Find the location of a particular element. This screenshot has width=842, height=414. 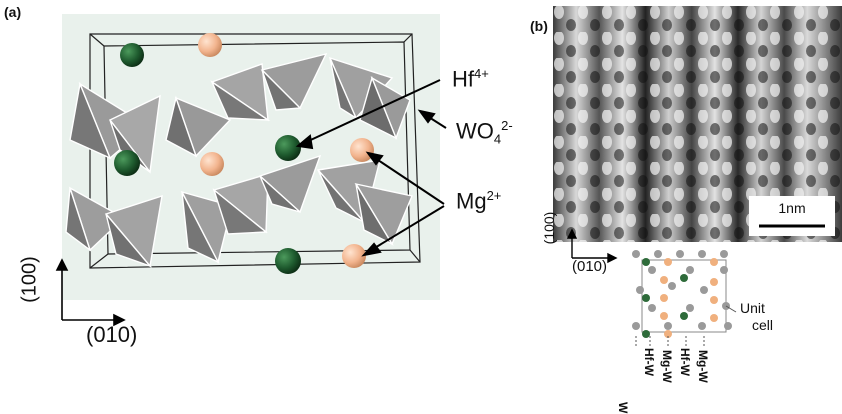

unit-cell-label-line1: Unit is located at coordinates (752, 308).